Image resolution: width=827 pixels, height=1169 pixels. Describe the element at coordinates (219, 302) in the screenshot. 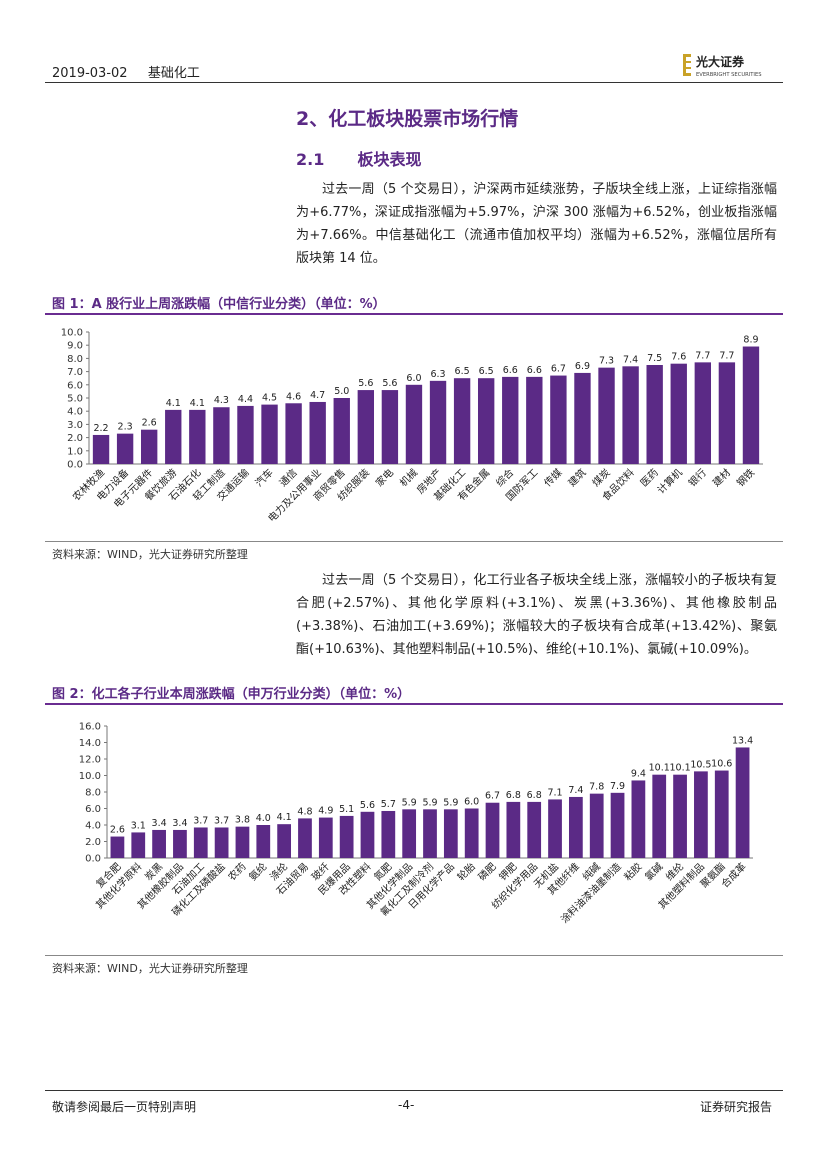

I see `figure1-title: 图 1：A 股行业上周涨跌幅（中信行业分类）（单位：%）` at that location.